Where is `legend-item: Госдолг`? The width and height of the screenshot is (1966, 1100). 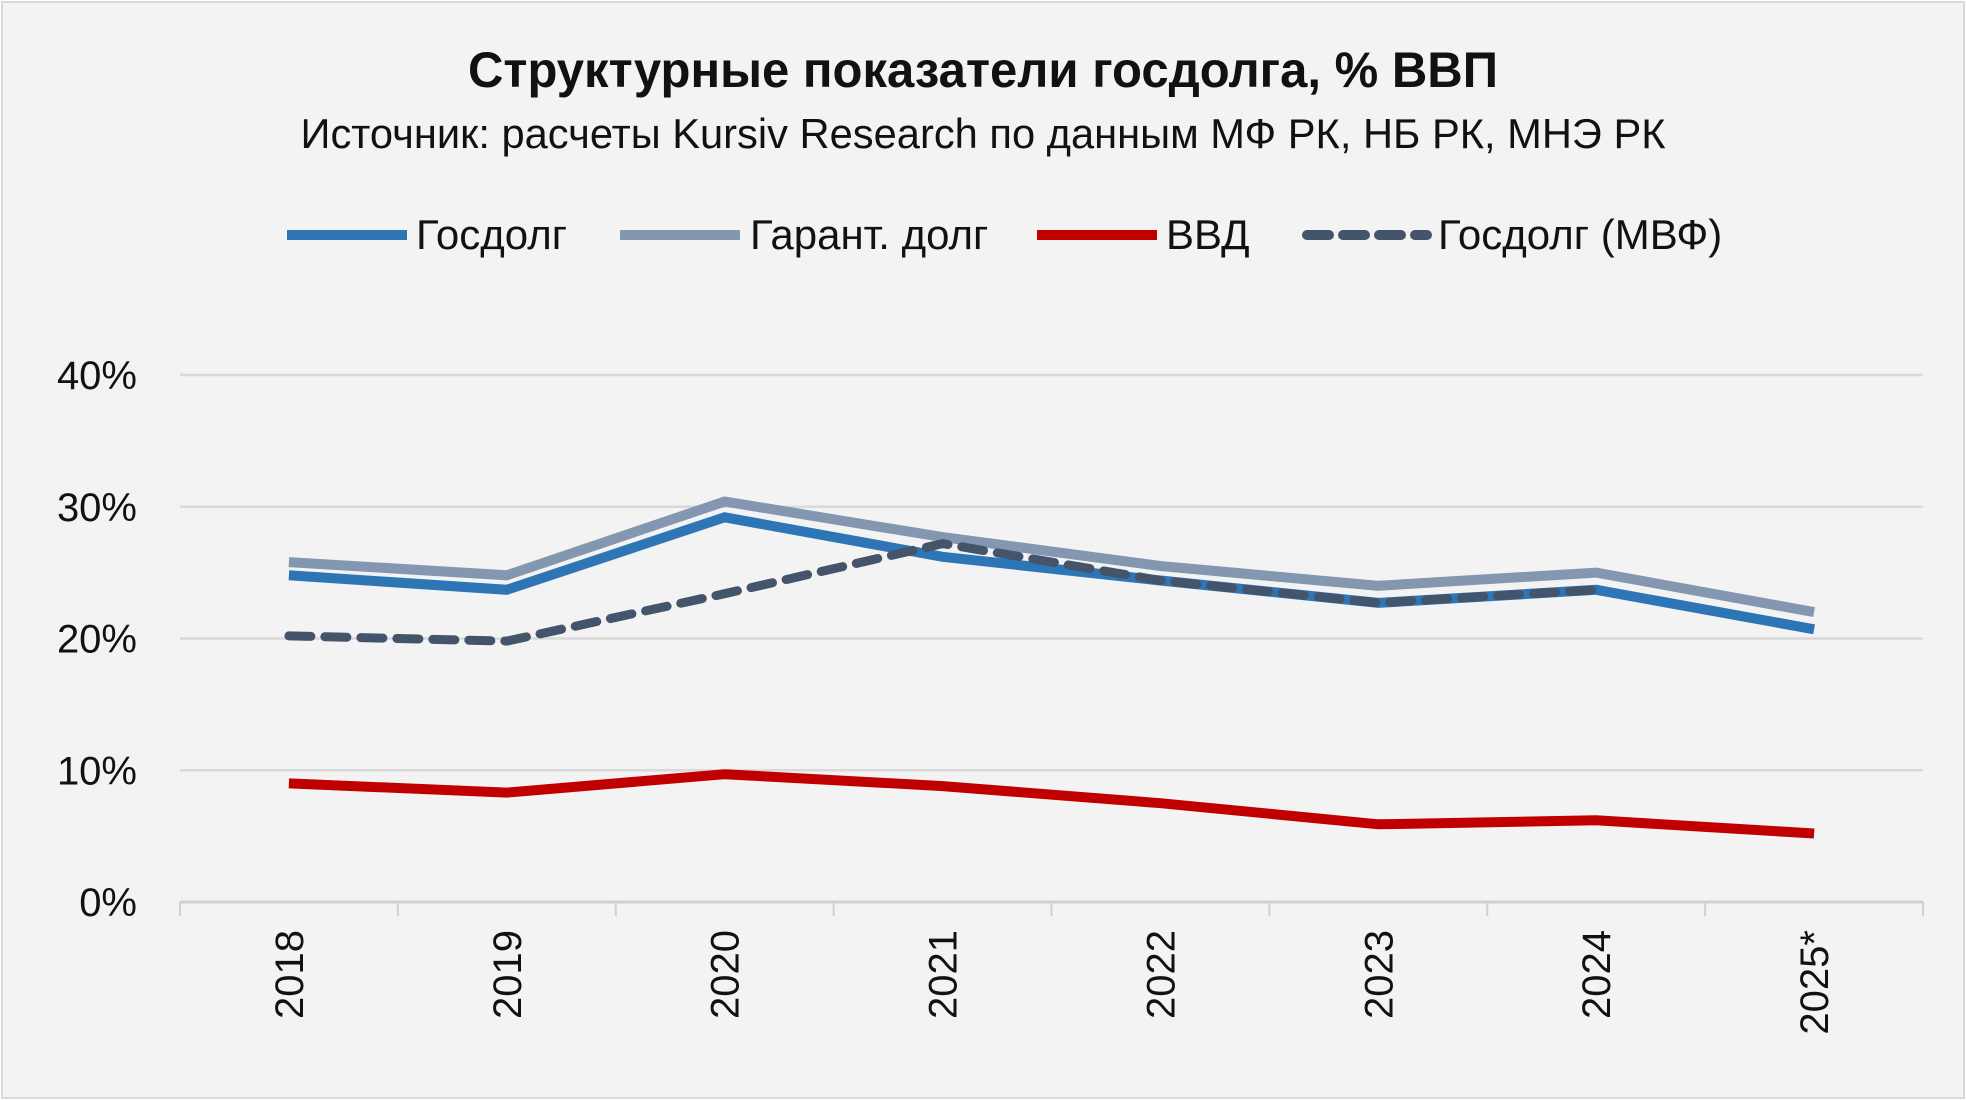
legend-item: Госдолг is located at coordinates (427, 234).